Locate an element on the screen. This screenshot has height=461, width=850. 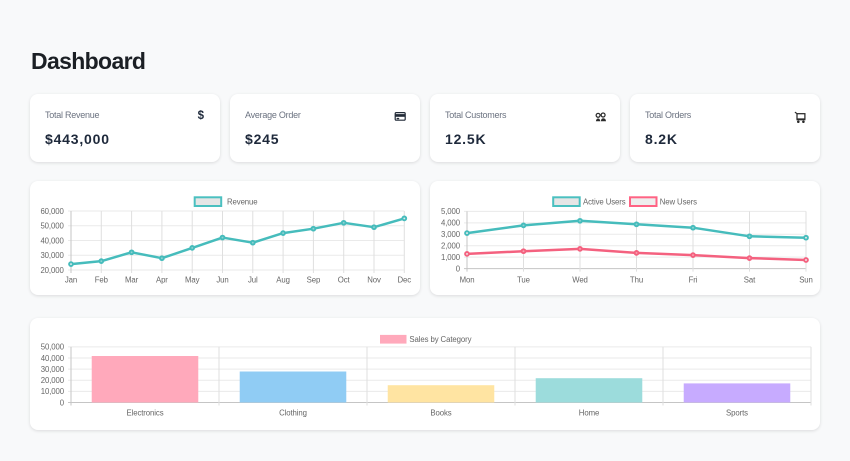
svg-text: Jul is located at coordinates (253, 280).